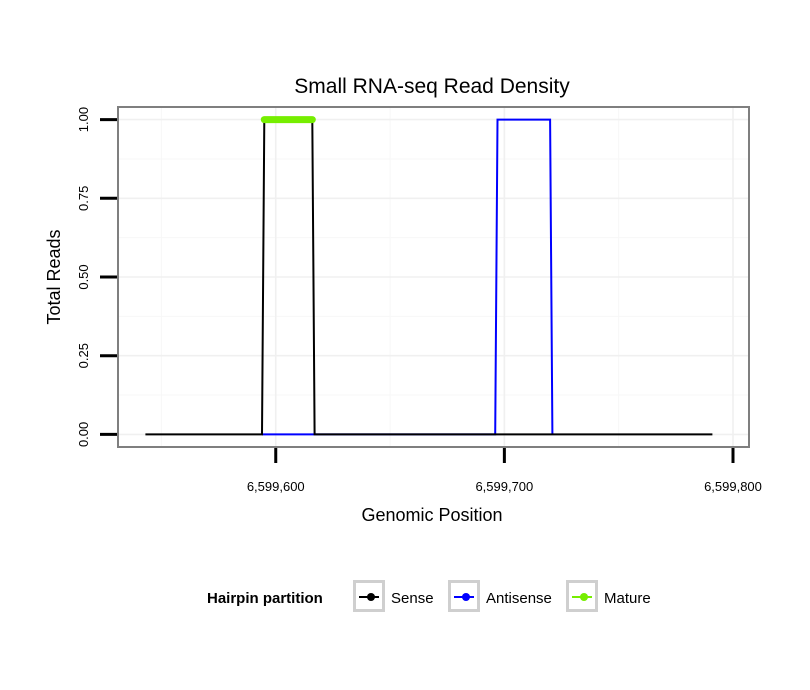 The image size is (810, 690). Describe the element at coordinates (733, 486) in the screenshot. I see `x-tick-label: 6,599,800` at that location.